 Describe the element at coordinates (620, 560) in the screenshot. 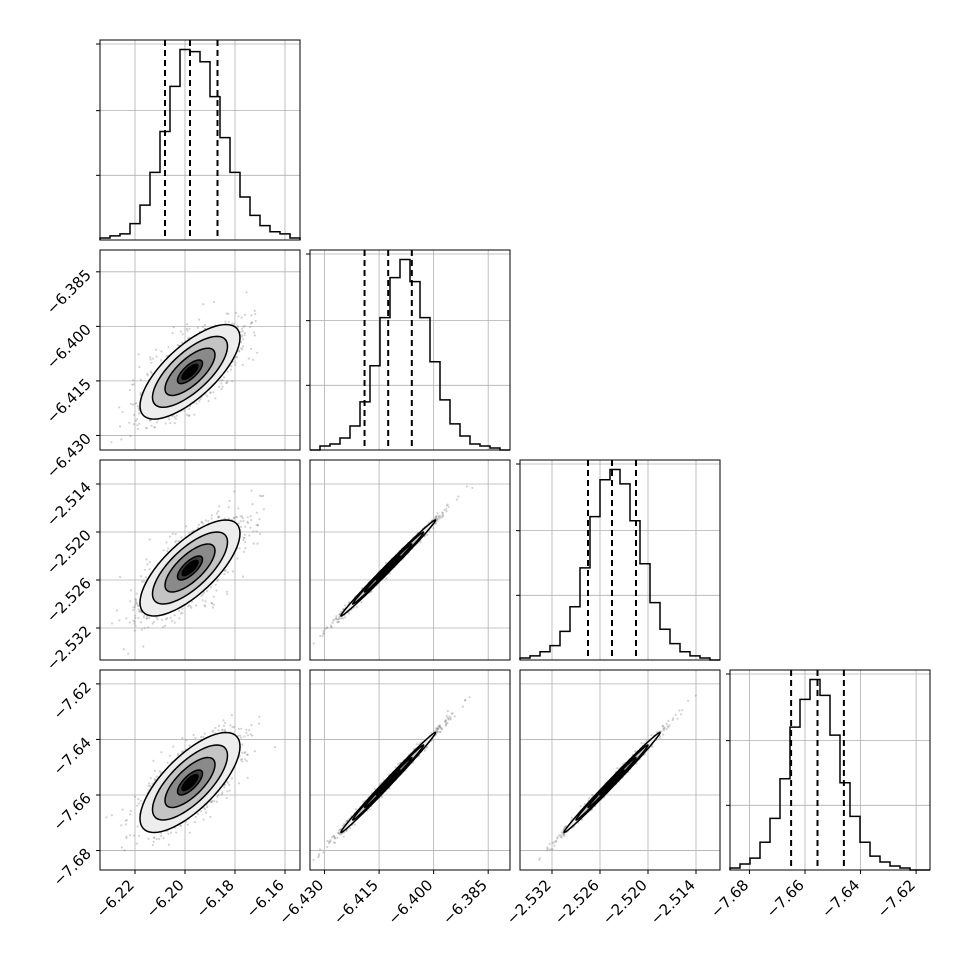

I see `panel-frame` at that location.